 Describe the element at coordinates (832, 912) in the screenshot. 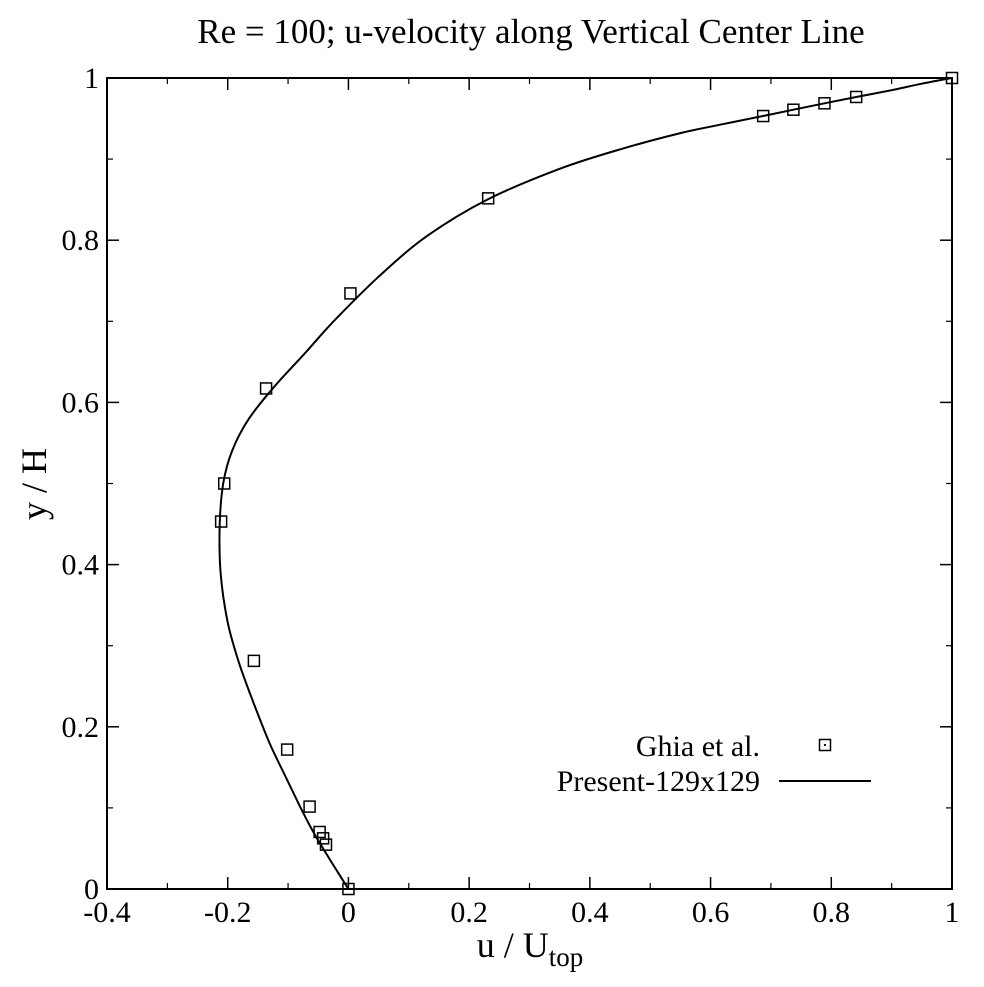

I see `x-tick-label: 0.8` at that location.